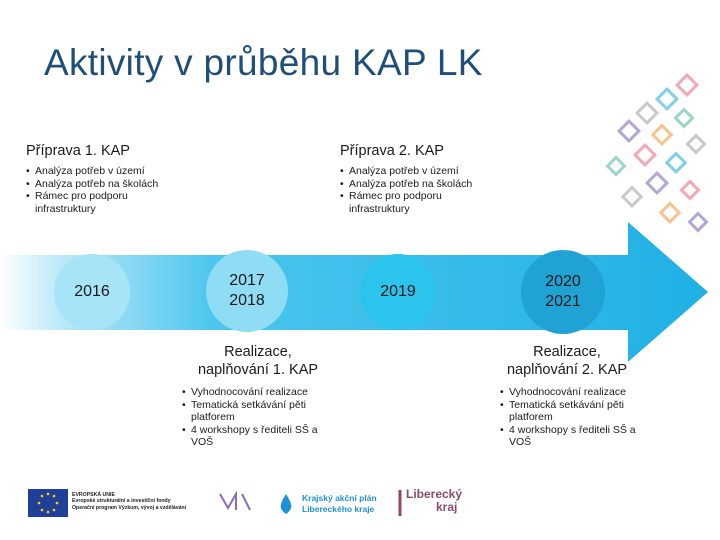 The image size is (720, 540). Describe the element at coordinates (570, 392) in the screenshot. I see `impl2-bullet: Vyhodnocování realizace` at that location.